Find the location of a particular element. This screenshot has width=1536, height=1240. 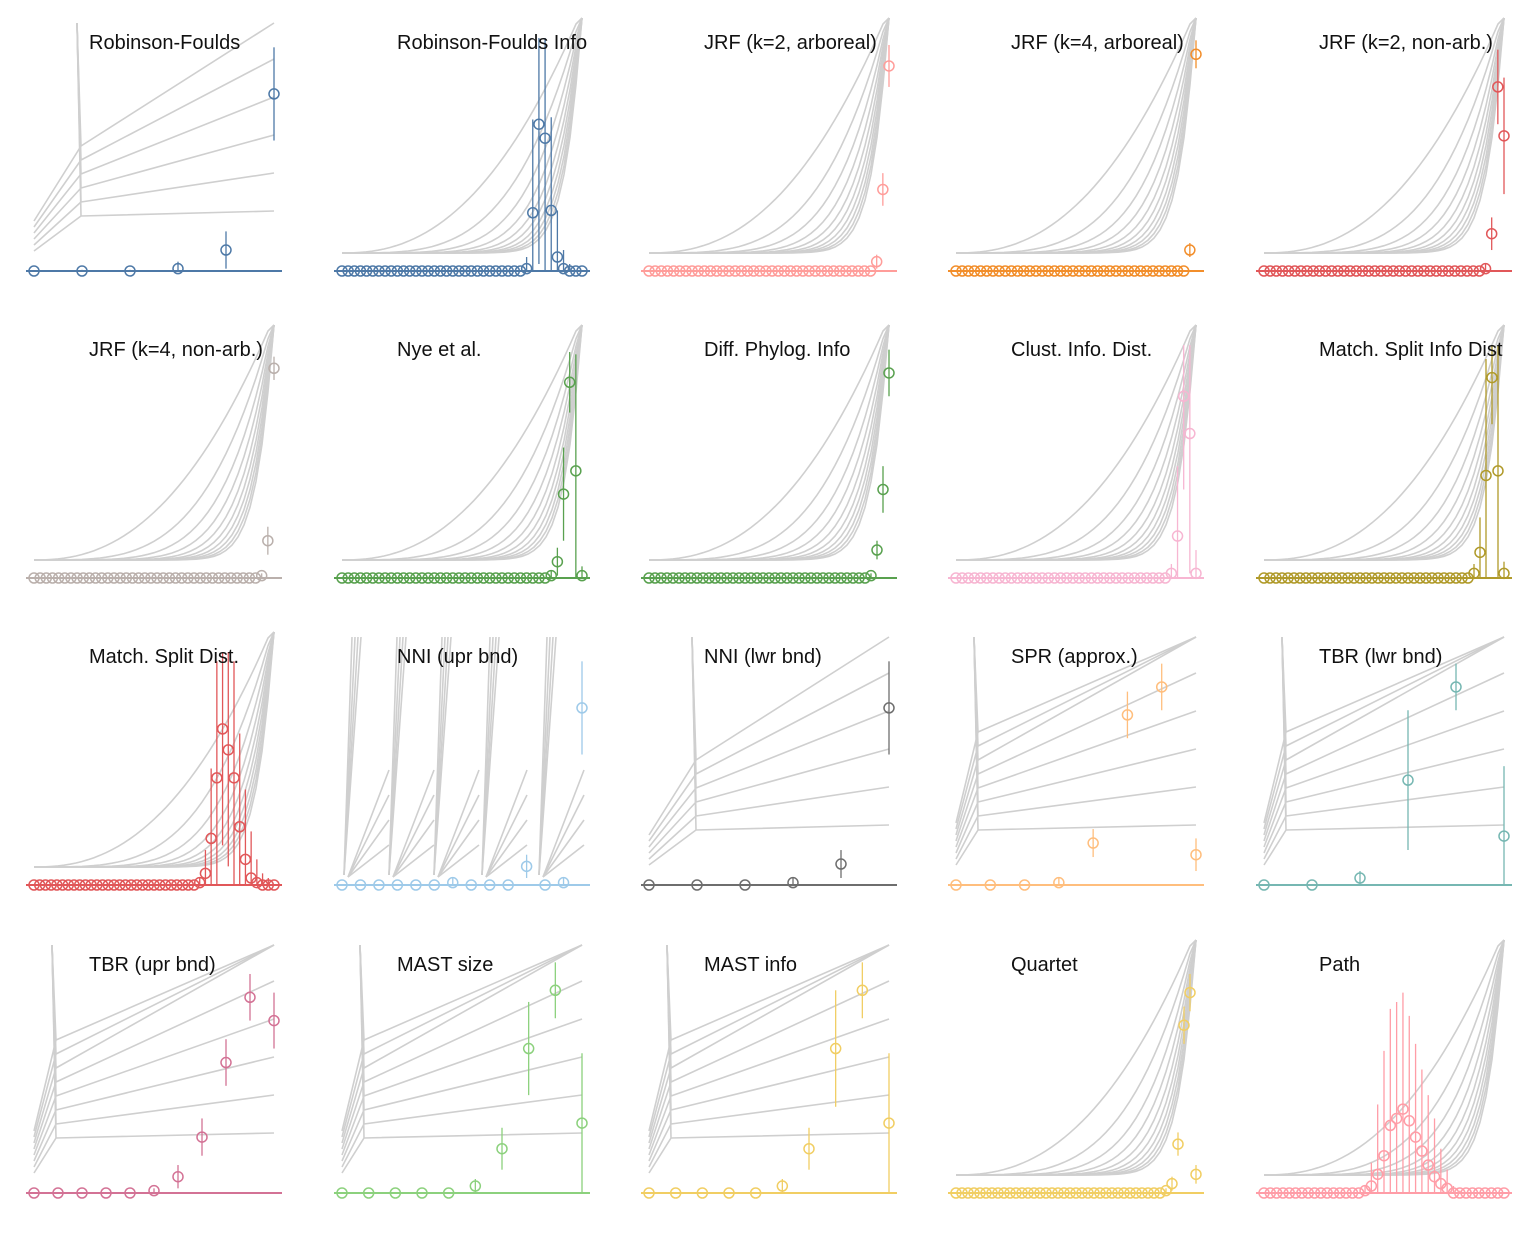

chart-panel: Path is located at coordinates (1396, 1089).